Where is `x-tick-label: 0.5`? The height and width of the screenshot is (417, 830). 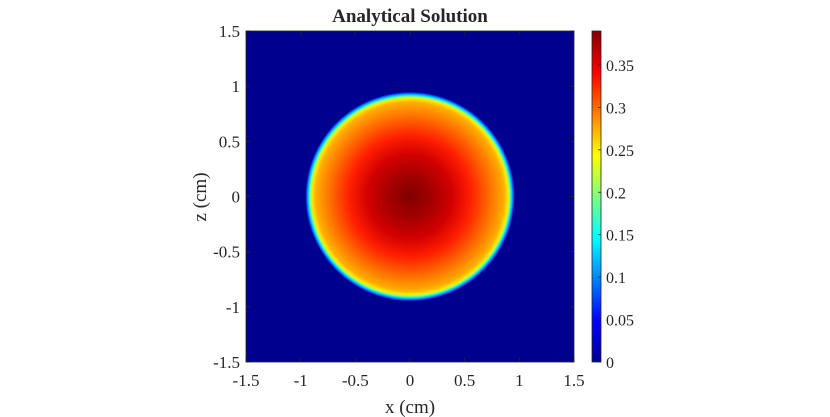 x-tick-label: 0.5 is located at coordinates (464, 380).